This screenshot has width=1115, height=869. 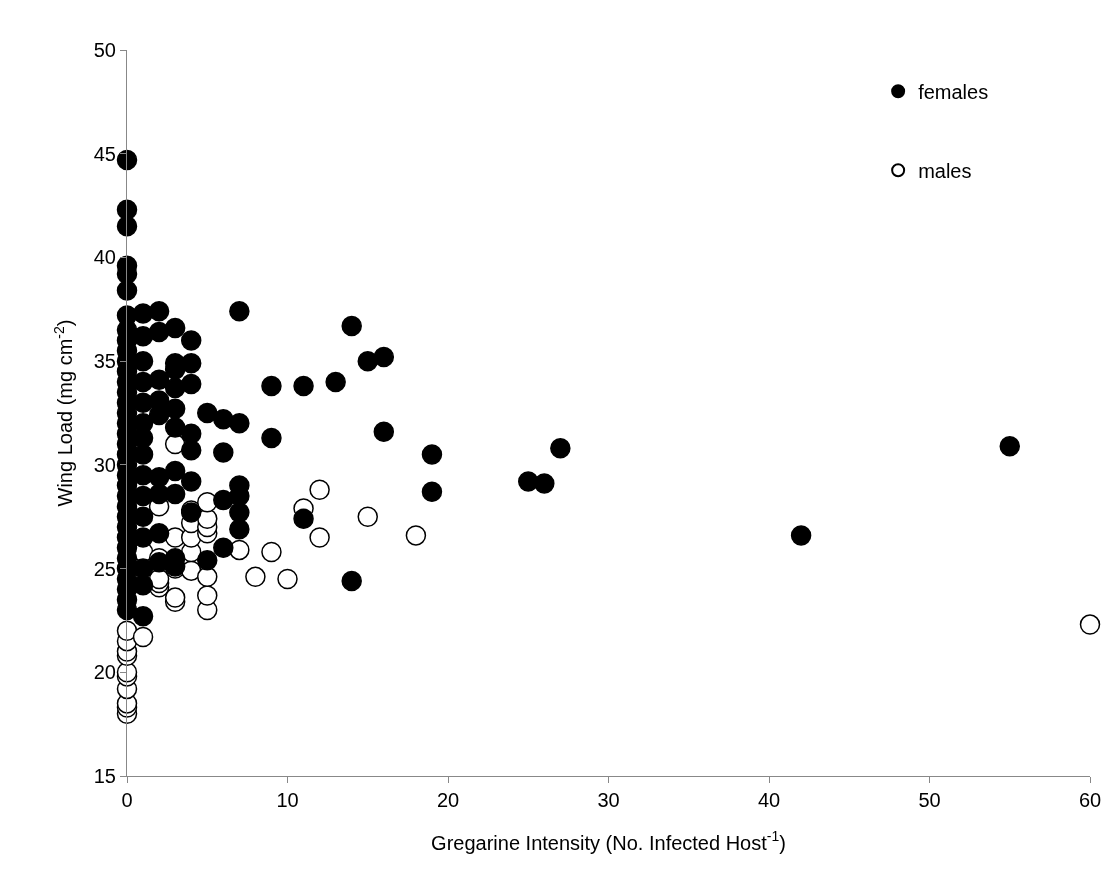 I want to click on x-tick-label: 30, so click(x=608, y=800).